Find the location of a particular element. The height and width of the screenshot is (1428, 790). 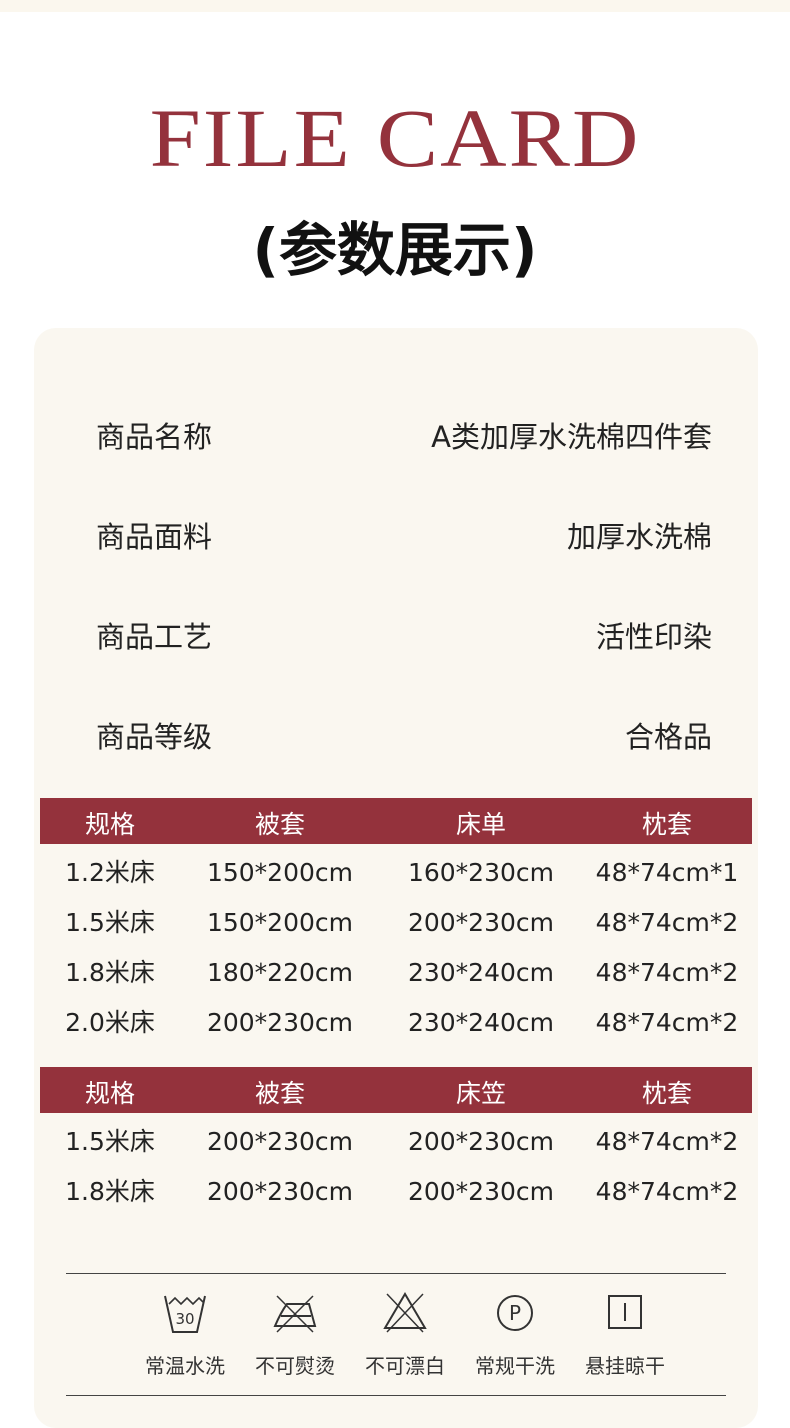

table-cell: 2.0米床 is located at coordinates (110, 1022).